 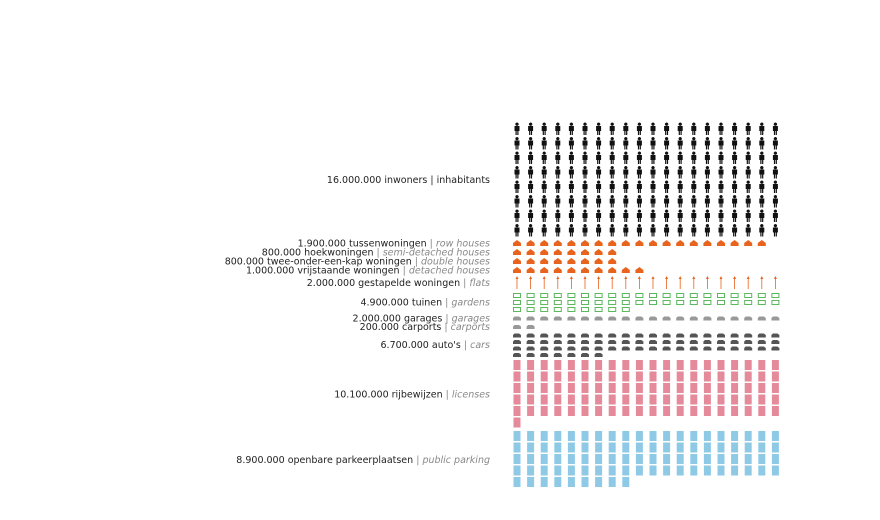 What do you see at coordinates (361, 394) in the screenshot?
I see `count-label: 10.100.000` at bounding box center [361, 394].